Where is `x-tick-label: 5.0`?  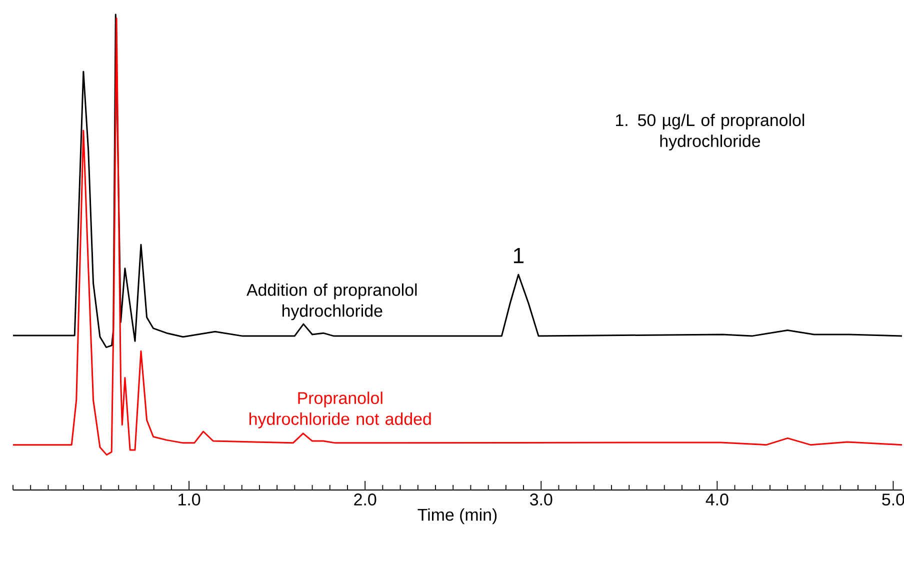
x-tick-label: 5.0 is located at coordinates (893, 500).